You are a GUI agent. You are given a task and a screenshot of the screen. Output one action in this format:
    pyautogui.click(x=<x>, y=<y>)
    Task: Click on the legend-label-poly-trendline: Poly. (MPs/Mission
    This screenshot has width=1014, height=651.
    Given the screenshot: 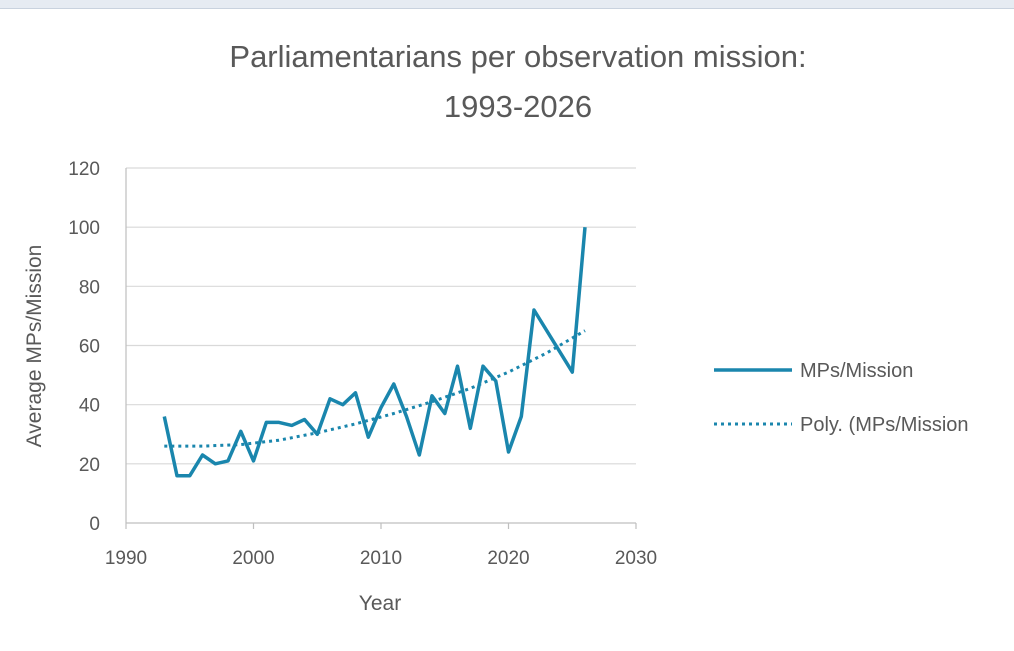 What is the action you would take?
    pyautogui.click(x=884, y=425)
    